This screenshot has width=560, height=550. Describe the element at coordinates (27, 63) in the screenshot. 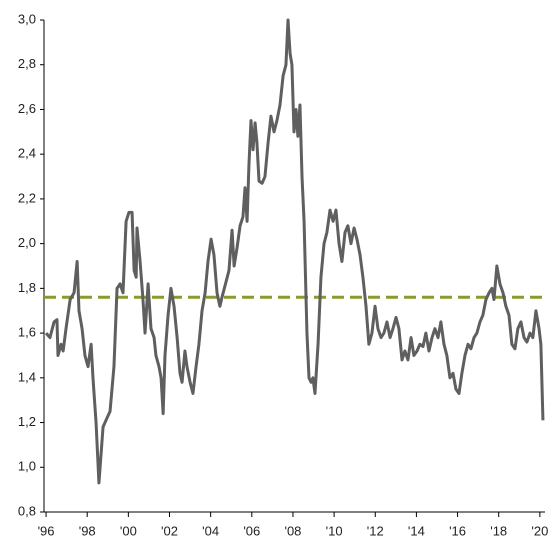

I see `y-tick-label: 2,8` at that location.